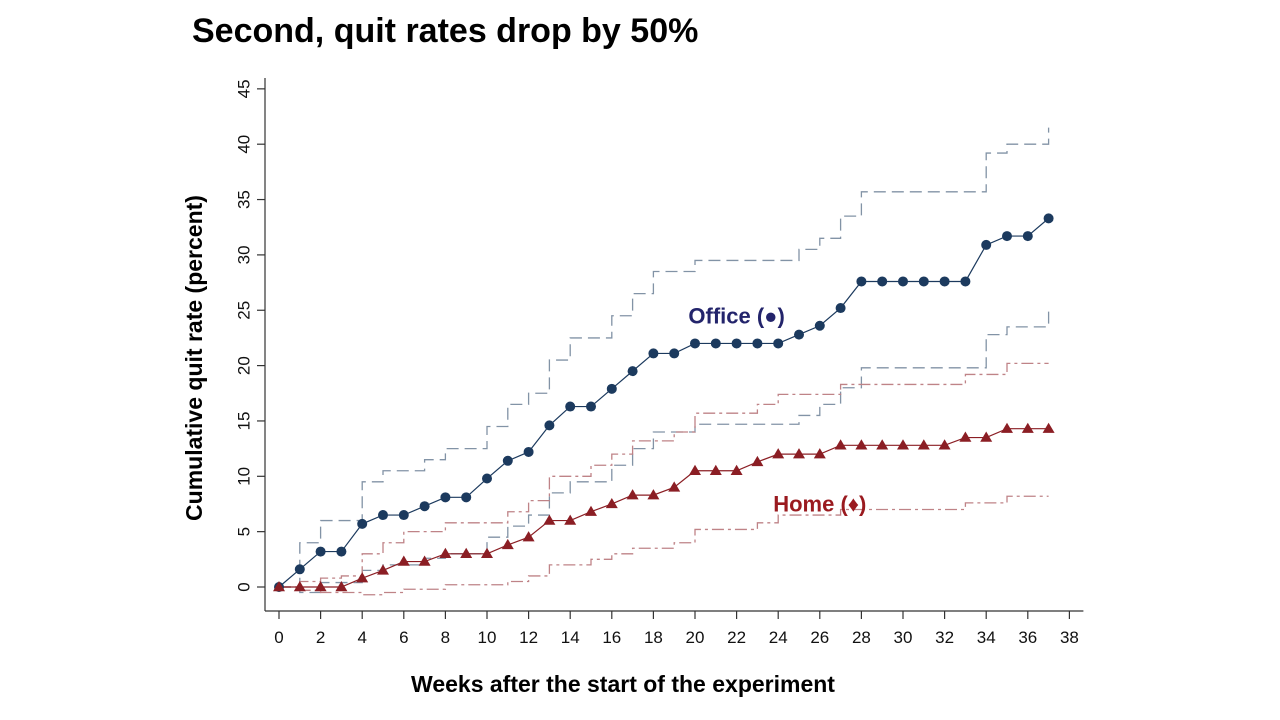 This screenshot has height=720, width=1280. Describe the element at coordinates (244, 254) in the screenshot. I see `y-tick-label: 30` at that location.